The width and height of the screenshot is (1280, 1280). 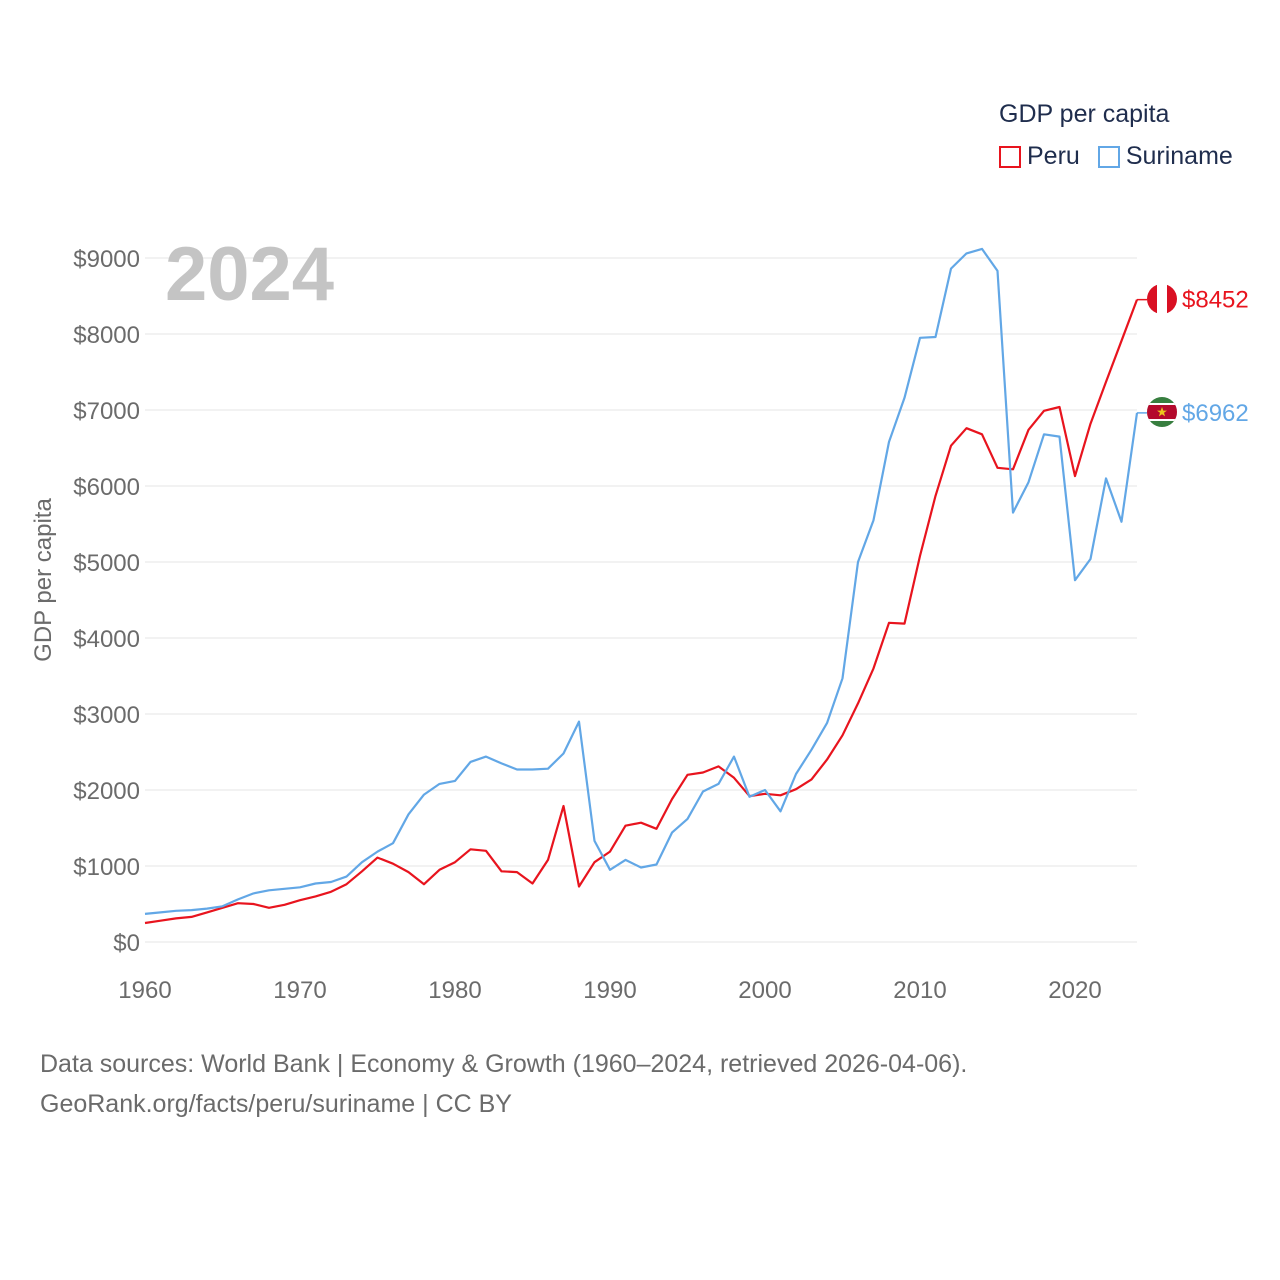 What do you see at coordinates (1193, 357) in the screenshot?
I see `series-end-labels: $8452 $6962` at bounding box center [1193, 357].